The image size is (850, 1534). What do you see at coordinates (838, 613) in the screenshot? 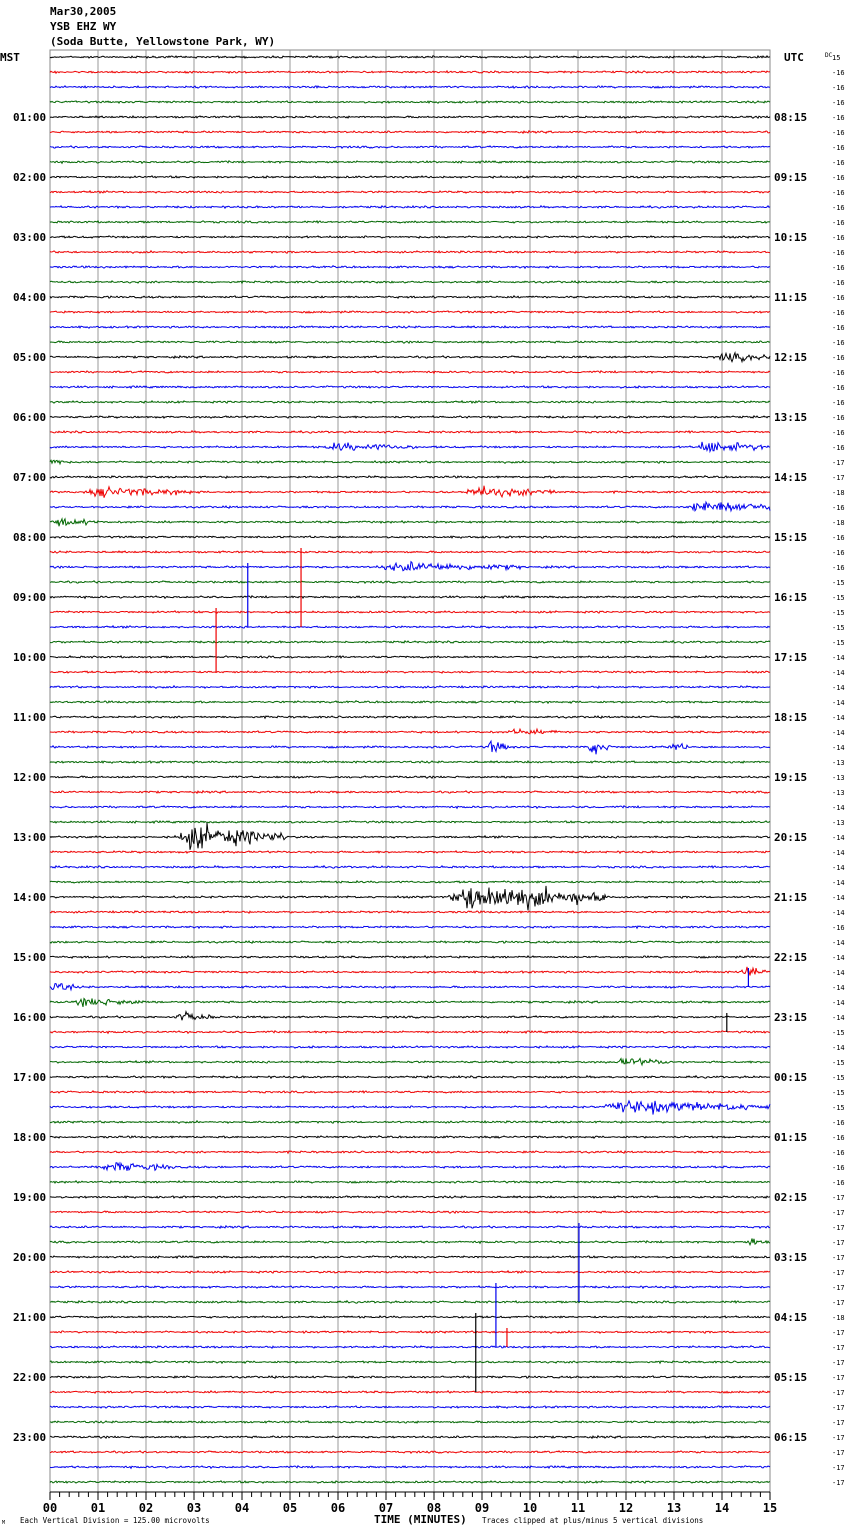
I see `dc-value-37: -15` at bounding box center [838, 613].